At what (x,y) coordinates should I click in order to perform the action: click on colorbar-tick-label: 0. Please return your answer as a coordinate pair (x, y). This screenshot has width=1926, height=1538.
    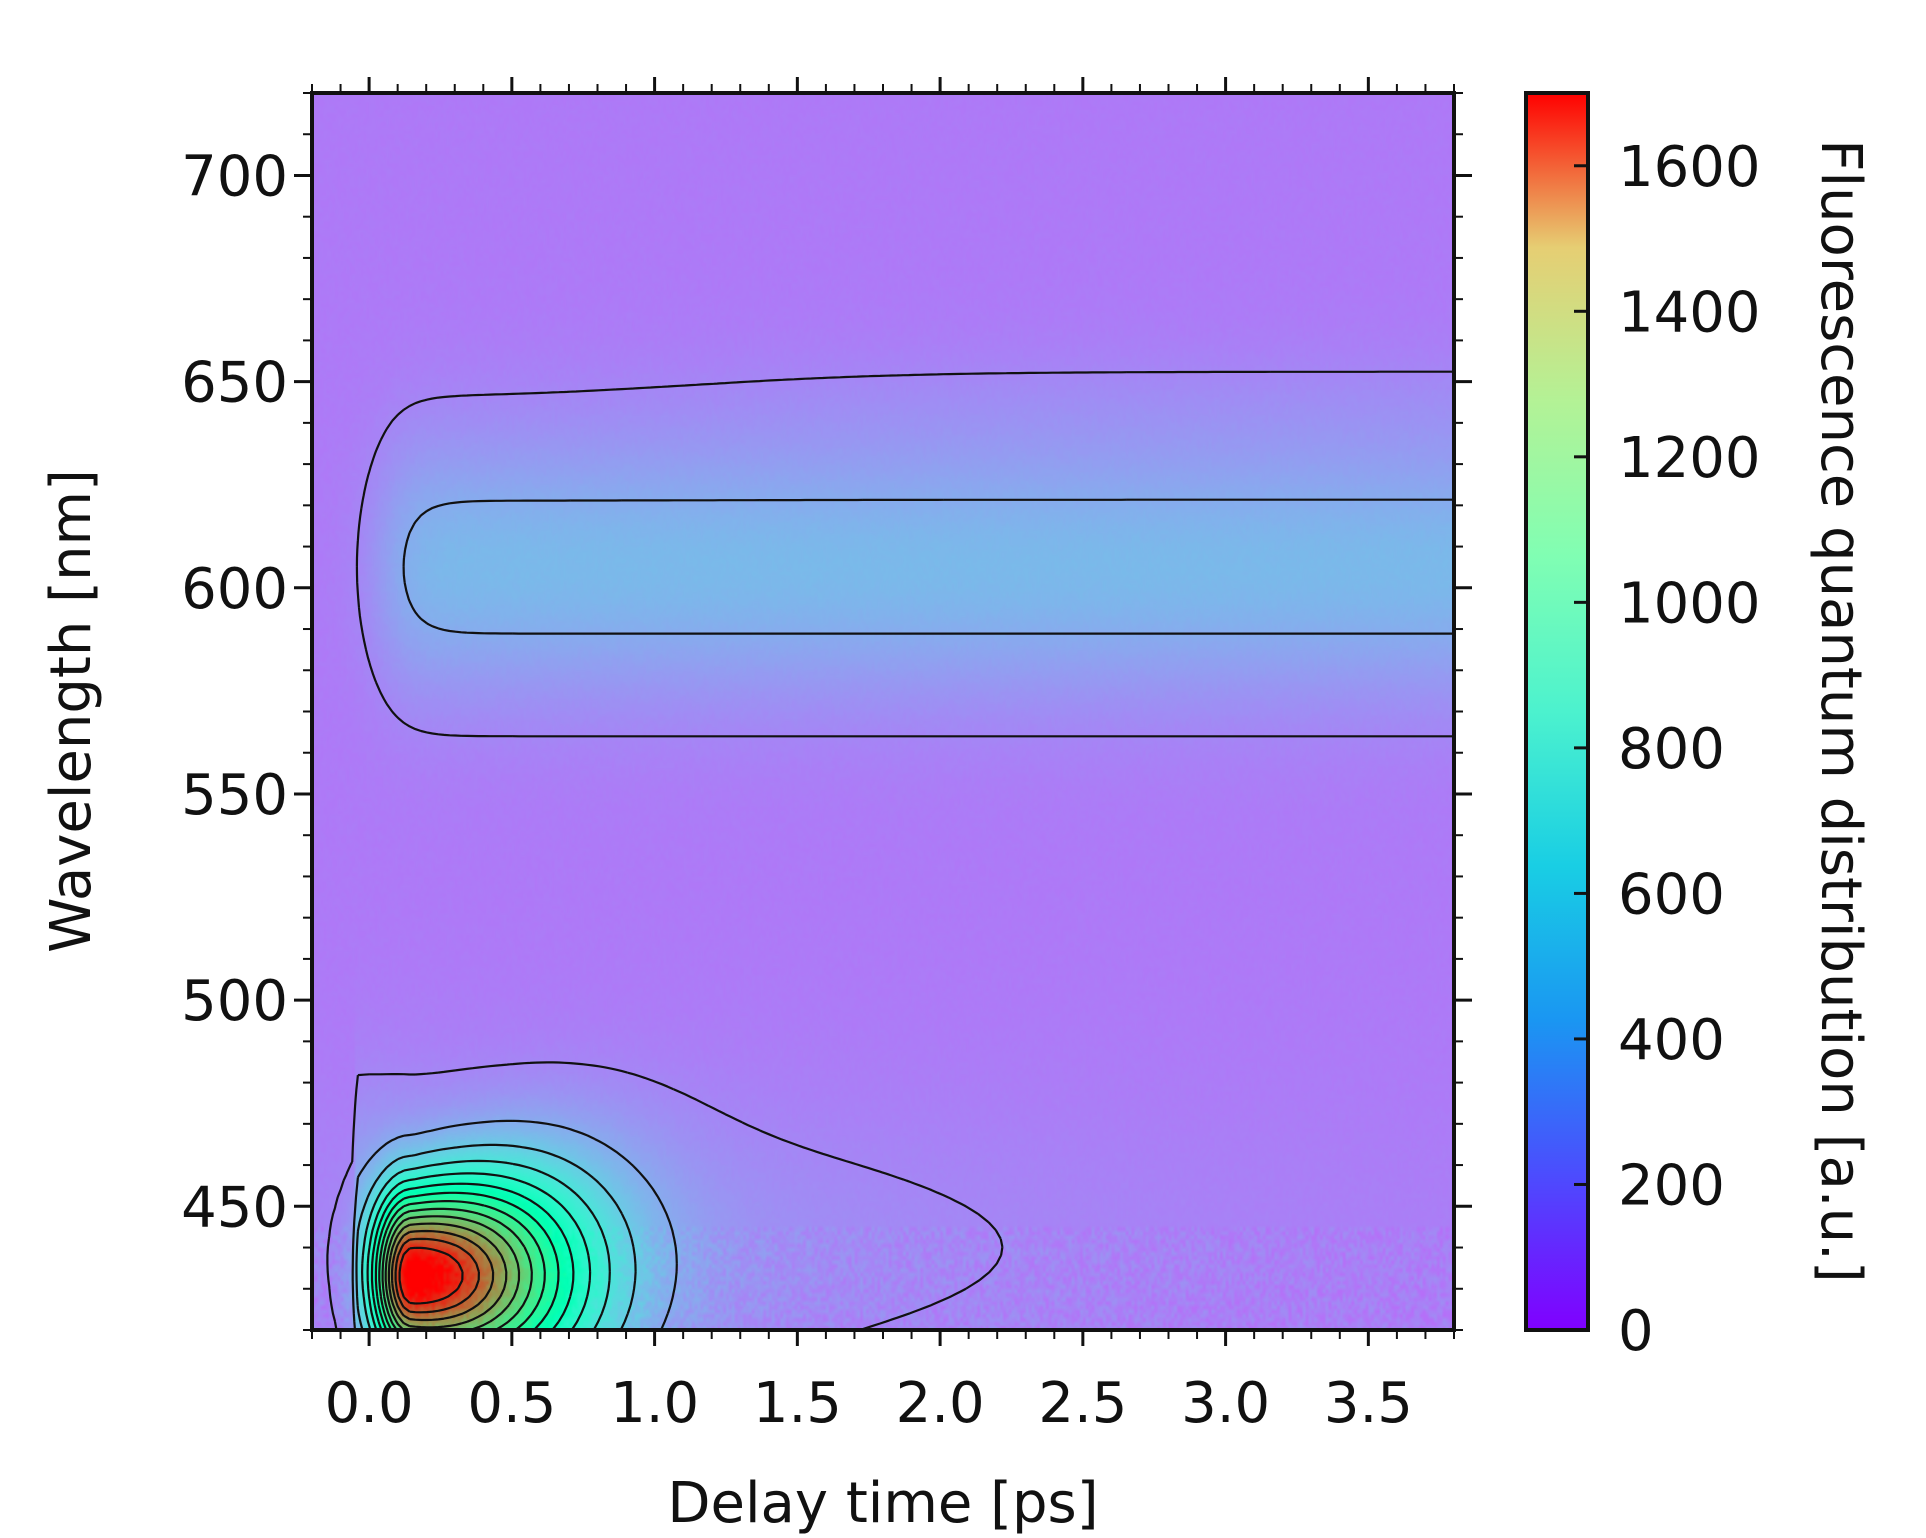
    Looking at the image, I should click on (1636, 1331).